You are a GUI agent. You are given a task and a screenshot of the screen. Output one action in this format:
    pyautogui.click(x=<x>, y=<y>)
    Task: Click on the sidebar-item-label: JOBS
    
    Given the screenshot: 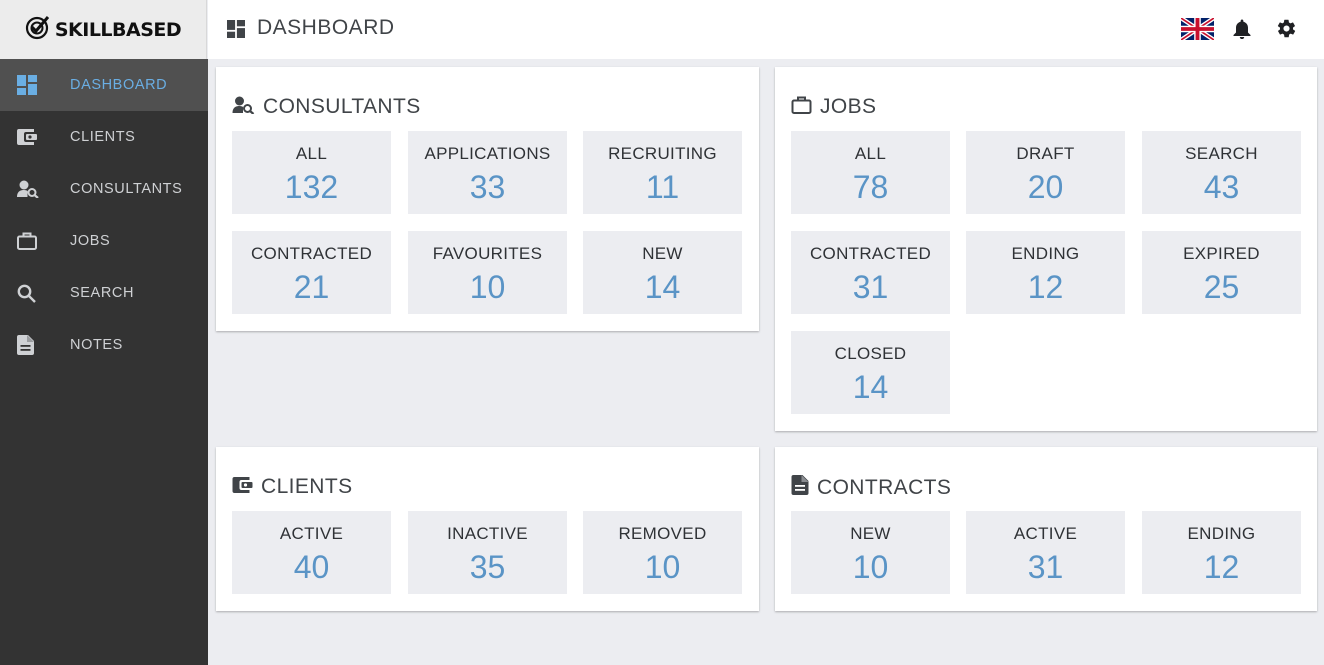 What is the action you would take?
    pyautogui.click(x=90, y=241)
    